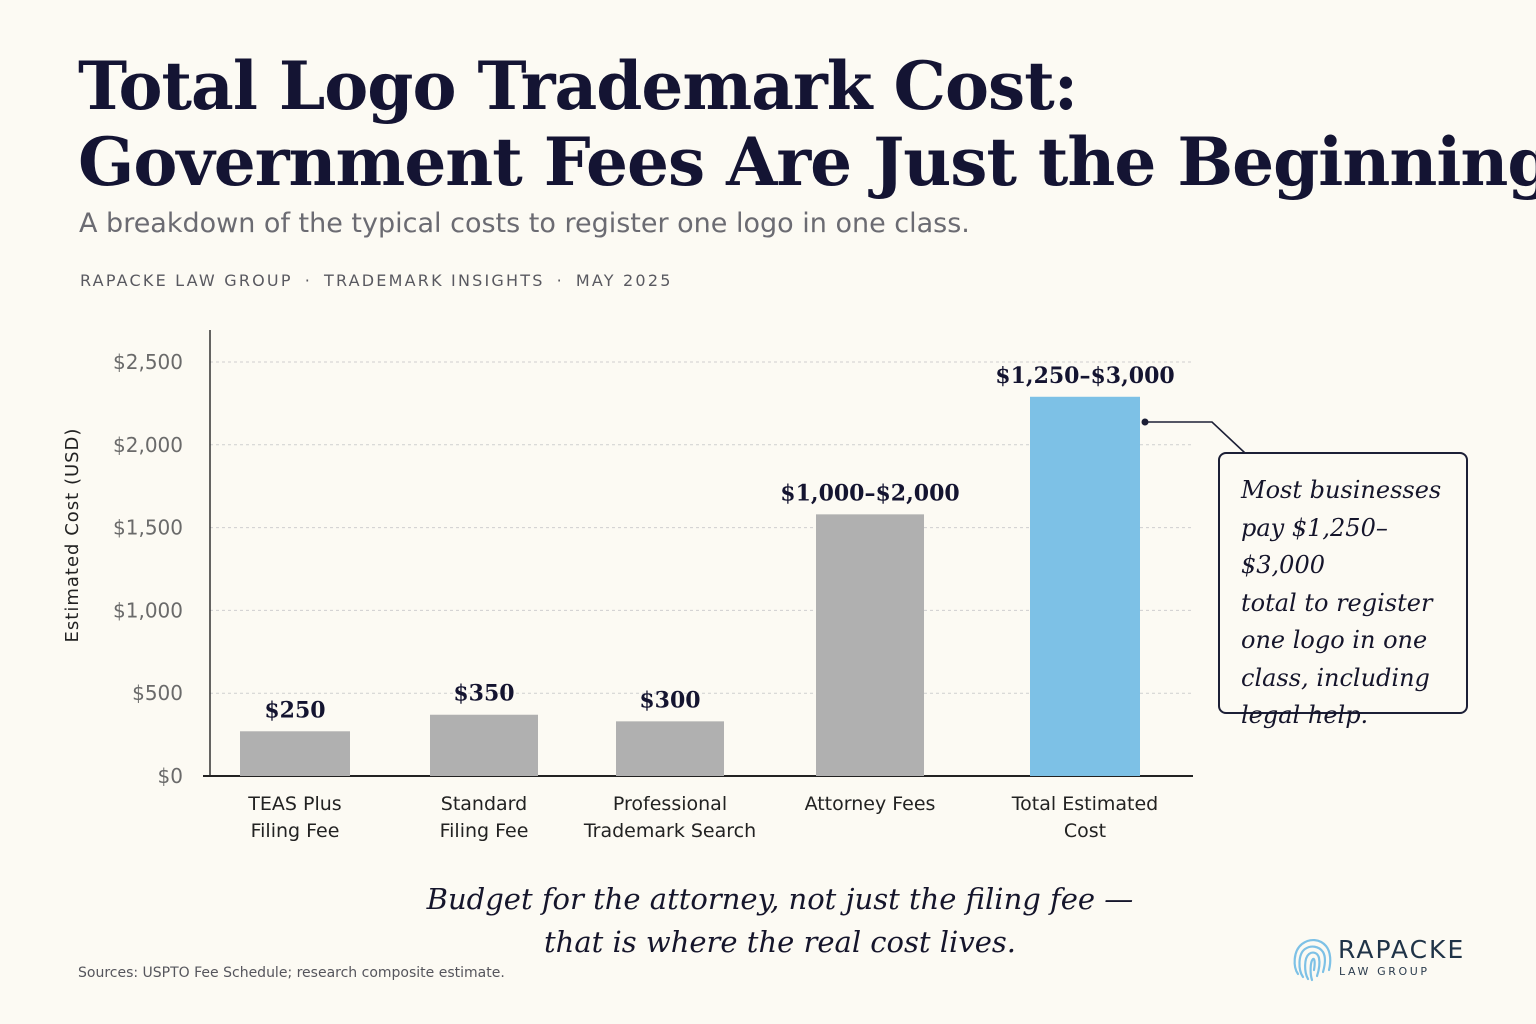 The width and height of the screenshot is (1536, 1024). Describe the element at coordinates (669, 700) in the screenshot. I see `data-label: $300` at that location.